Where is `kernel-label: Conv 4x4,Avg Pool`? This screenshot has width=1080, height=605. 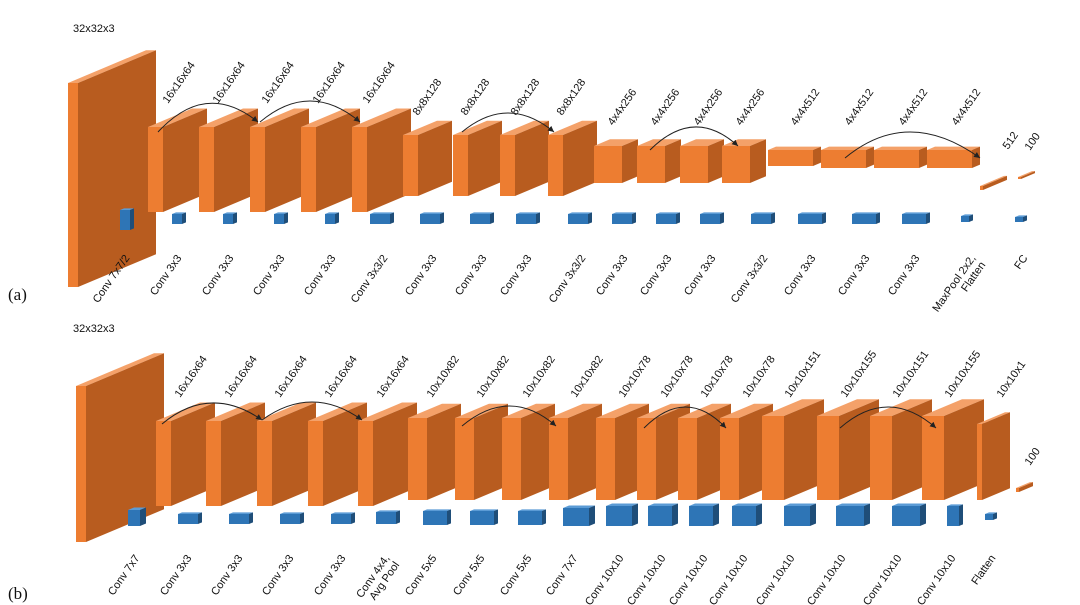
kernel-label: Conv 4x4,Avg Pool is located at coordinates (378, 579).